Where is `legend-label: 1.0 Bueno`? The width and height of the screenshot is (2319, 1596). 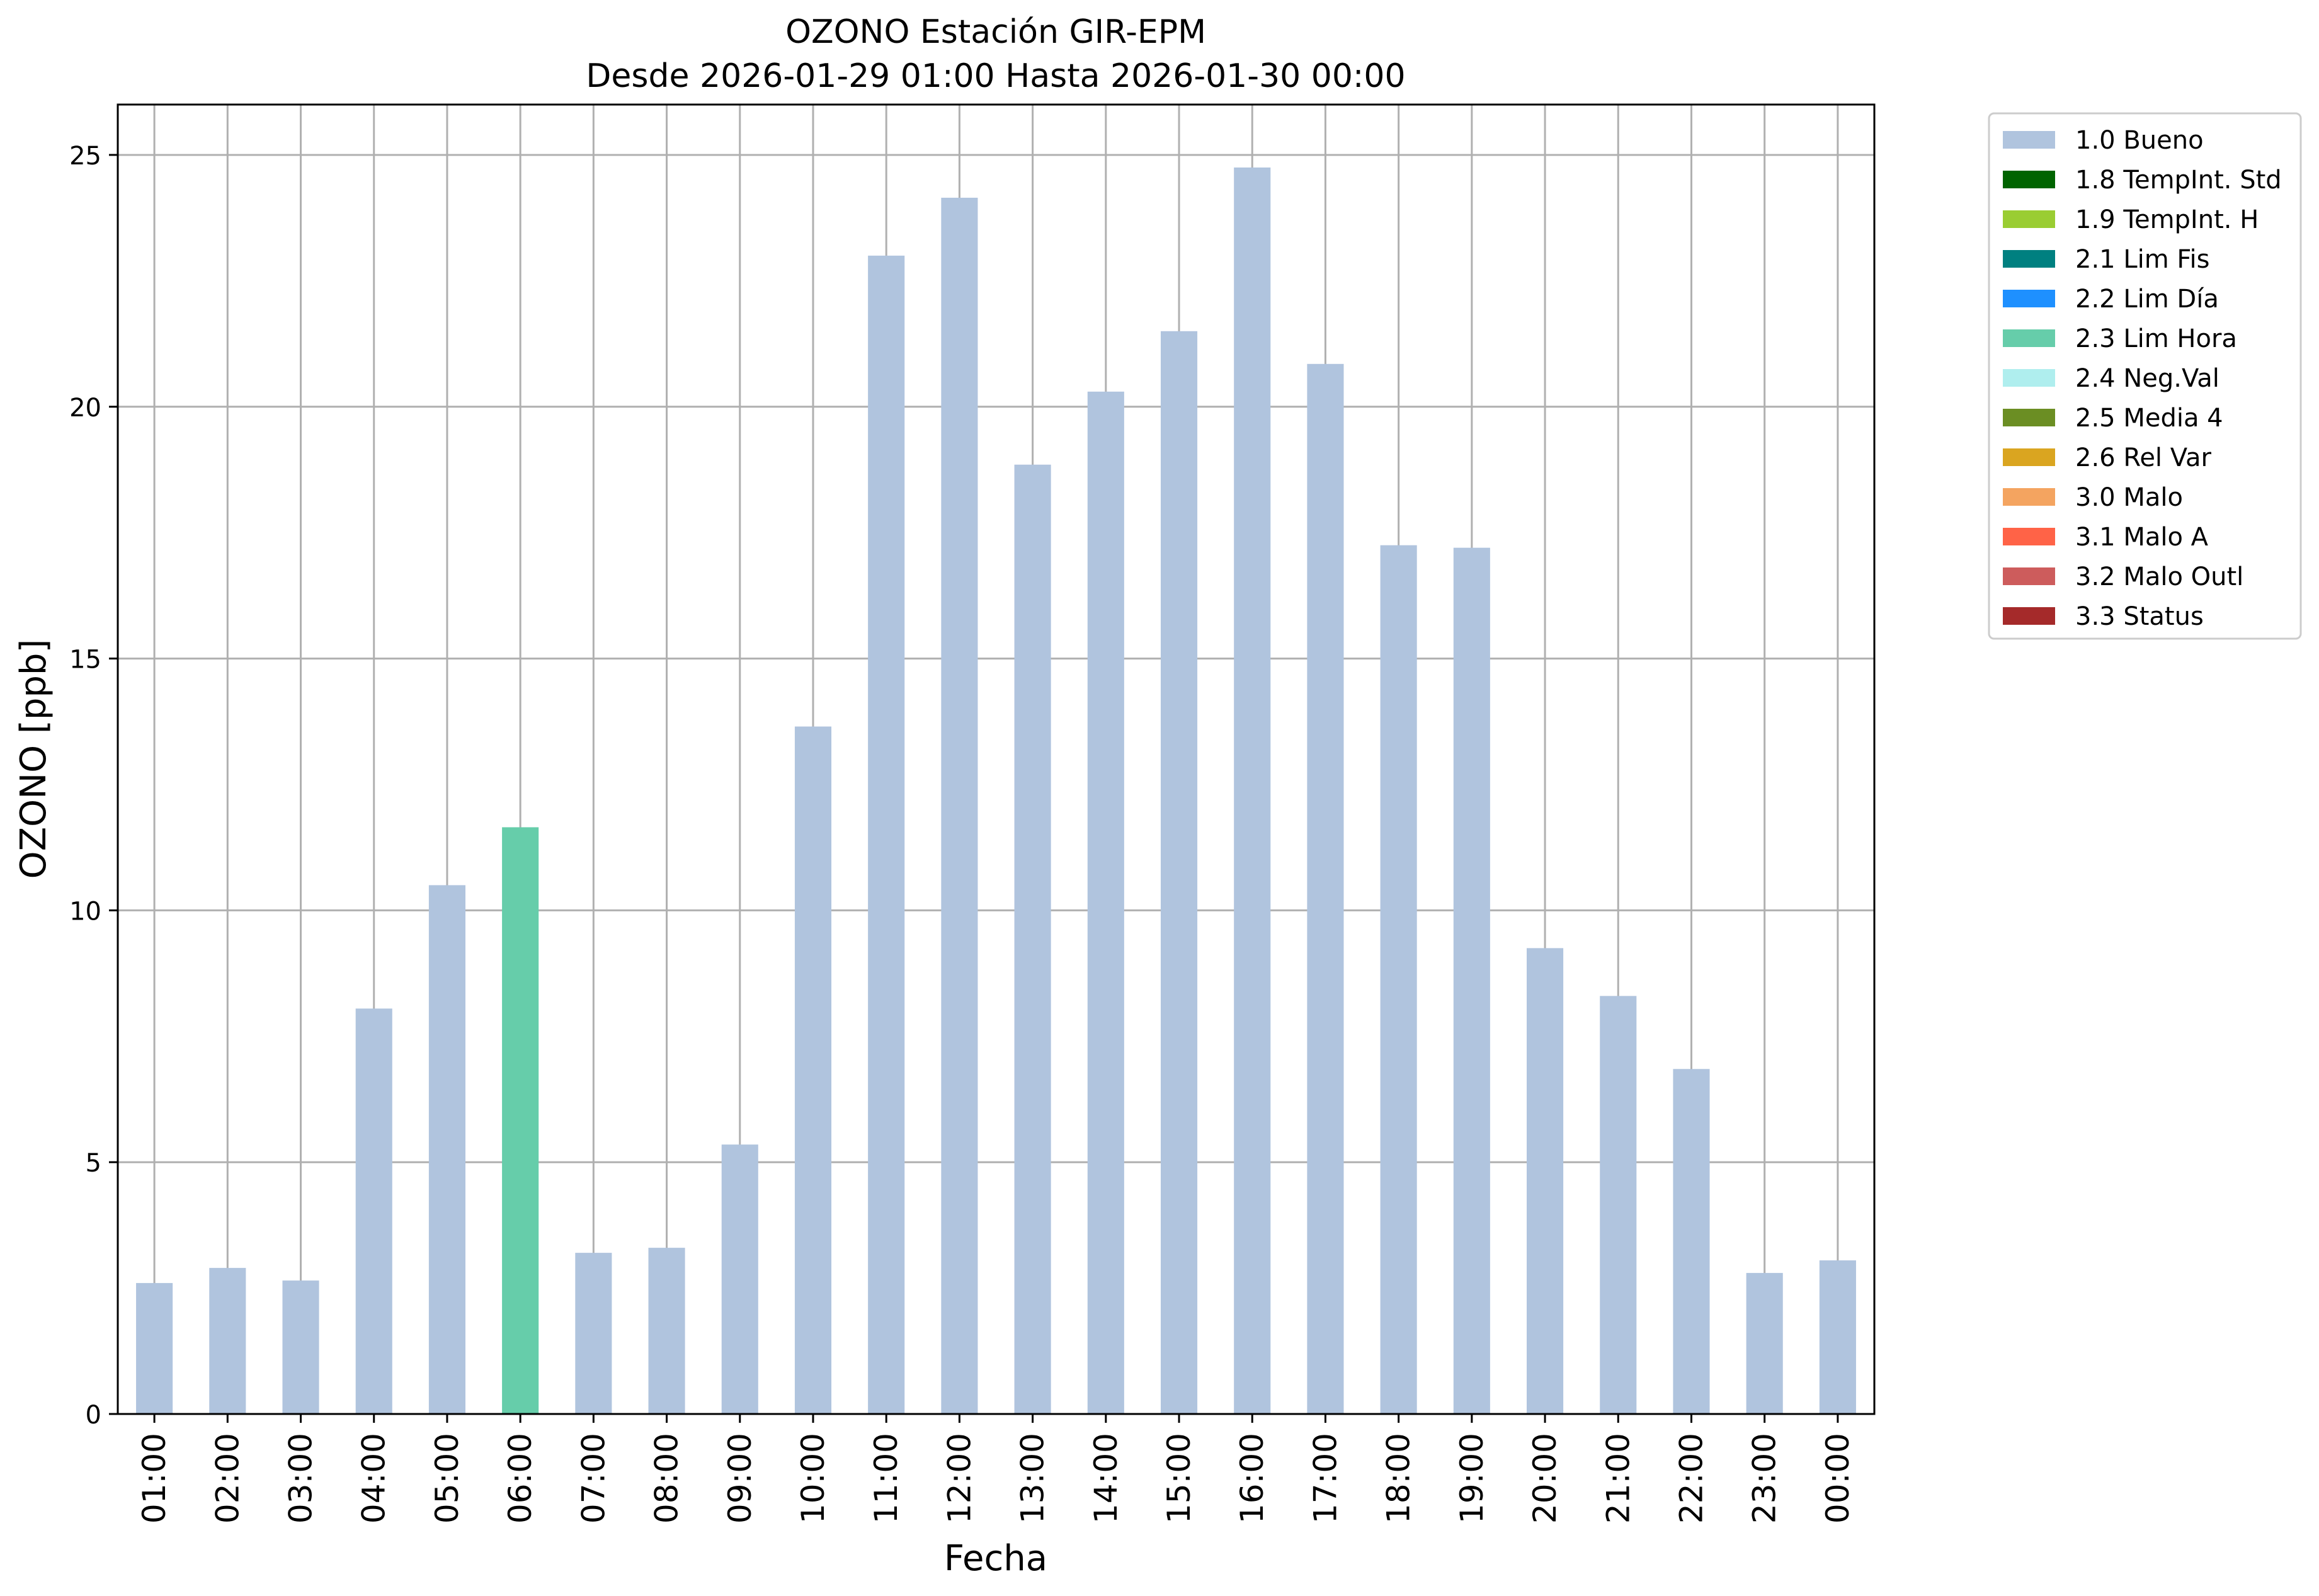
legend-label: 1.0 Bueno is located at coordinates (2139, 140).